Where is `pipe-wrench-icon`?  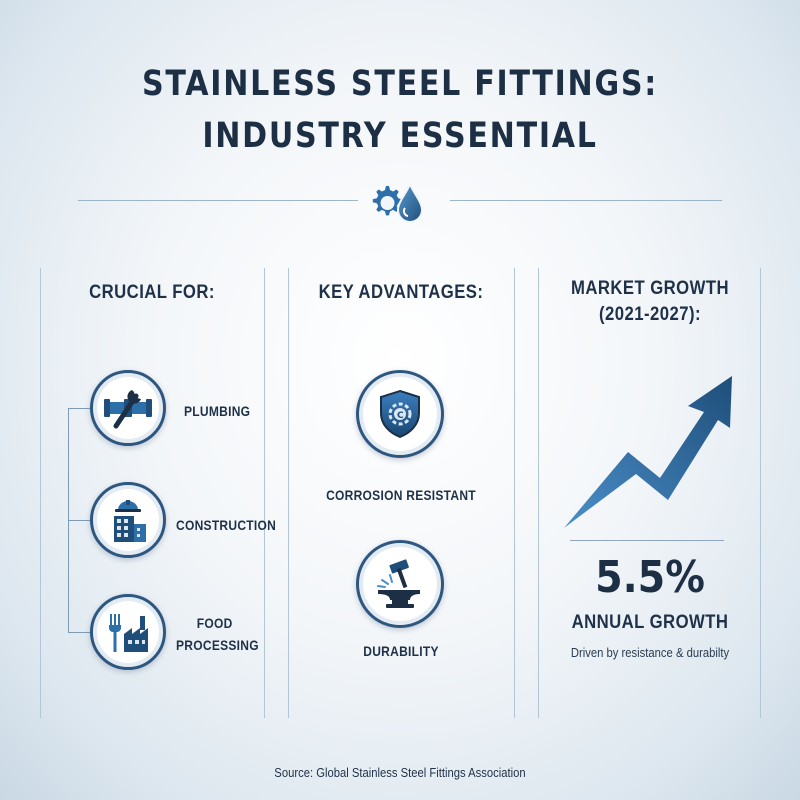 pipe-wrench-icon is located at coordinates (128, 409).